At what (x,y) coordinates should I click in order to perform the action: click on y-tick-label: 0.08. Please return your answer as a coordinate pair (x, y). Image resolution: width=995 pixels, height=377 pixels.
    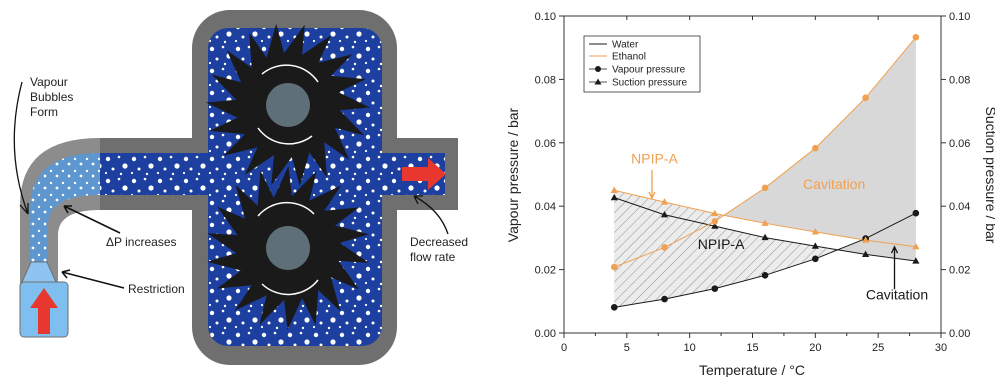
    Looking at the image, I should click on (545, 80).